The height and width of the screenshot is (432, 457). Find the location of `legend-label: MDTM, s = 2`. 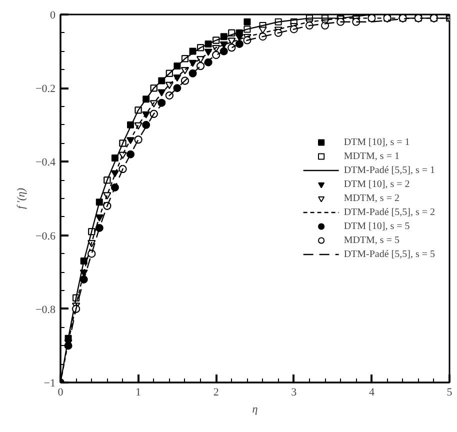

legend-label: MDTM, s = 2 is located at coordinates (372, 198).